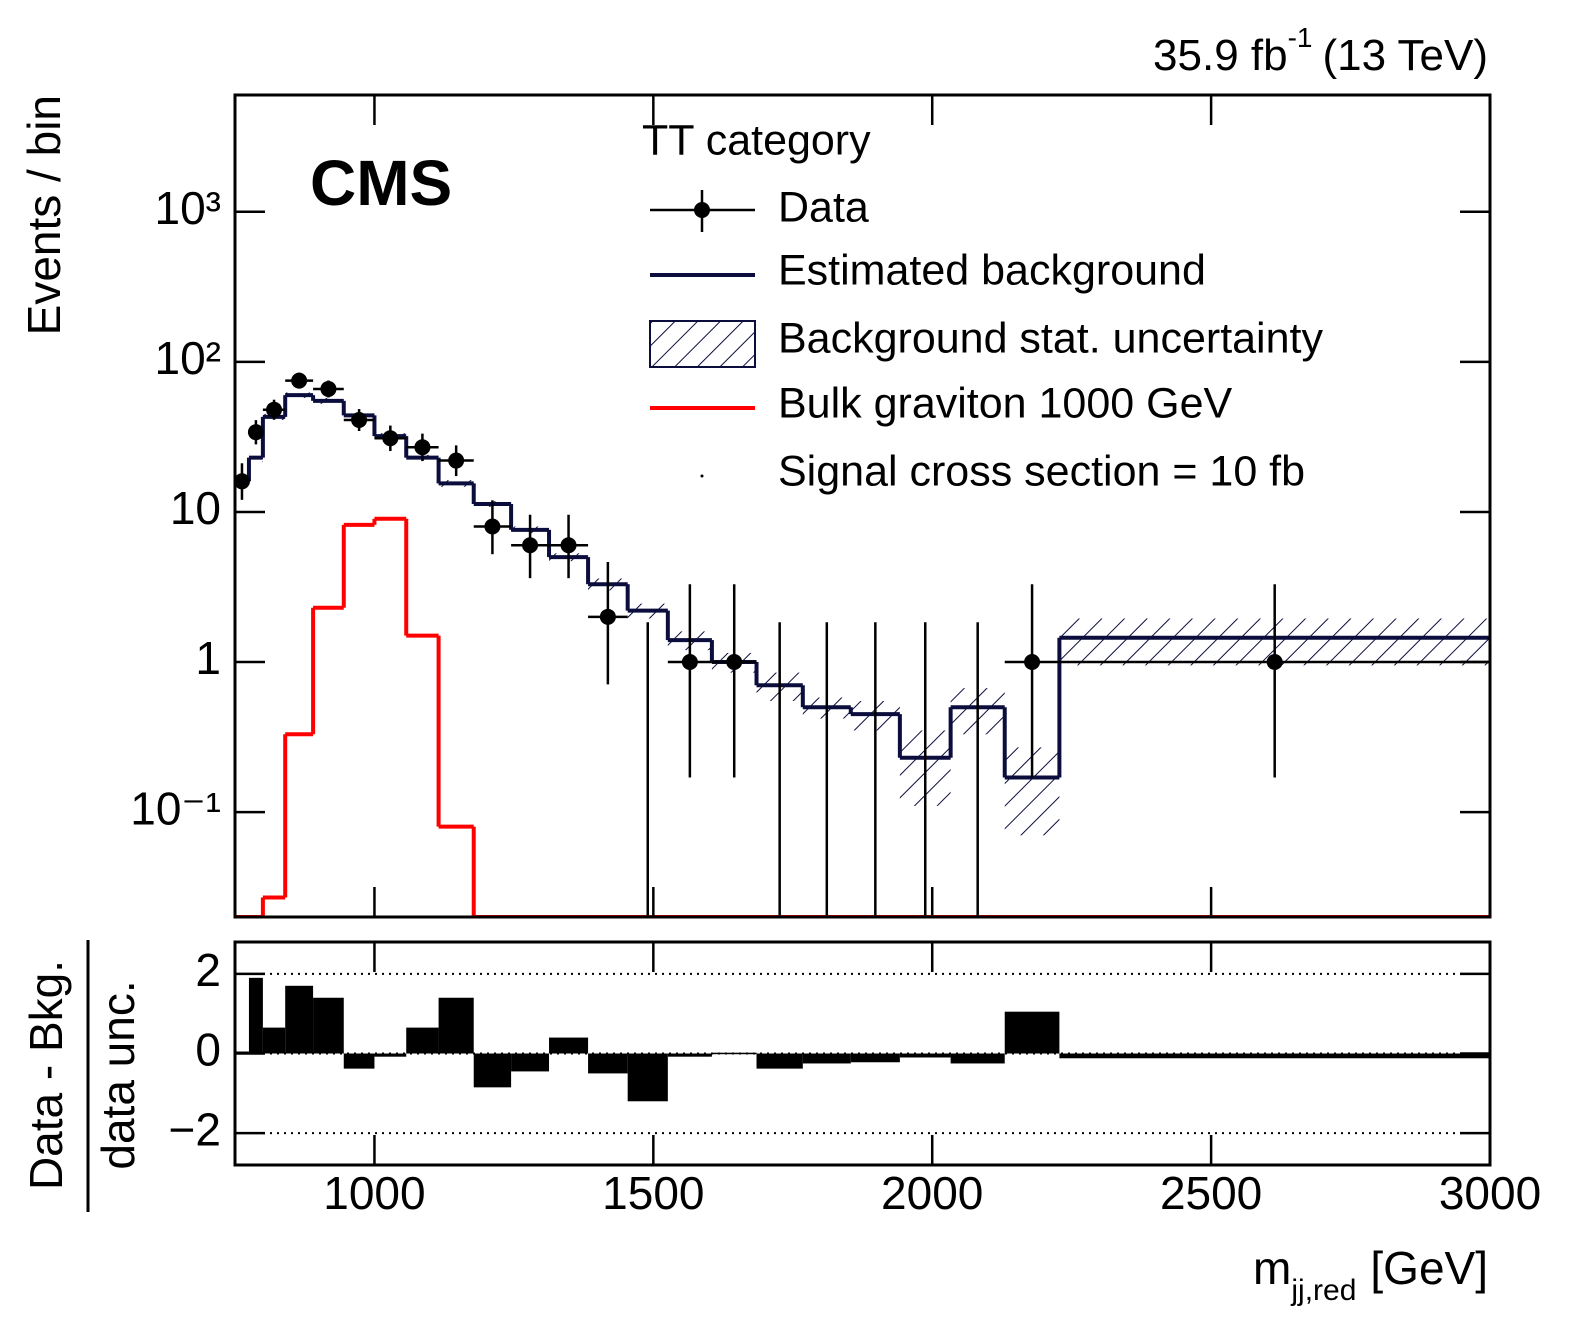 The image size is (1575, 1331). I want to click on y-axis-label: Events / bin, so click(44, 215).